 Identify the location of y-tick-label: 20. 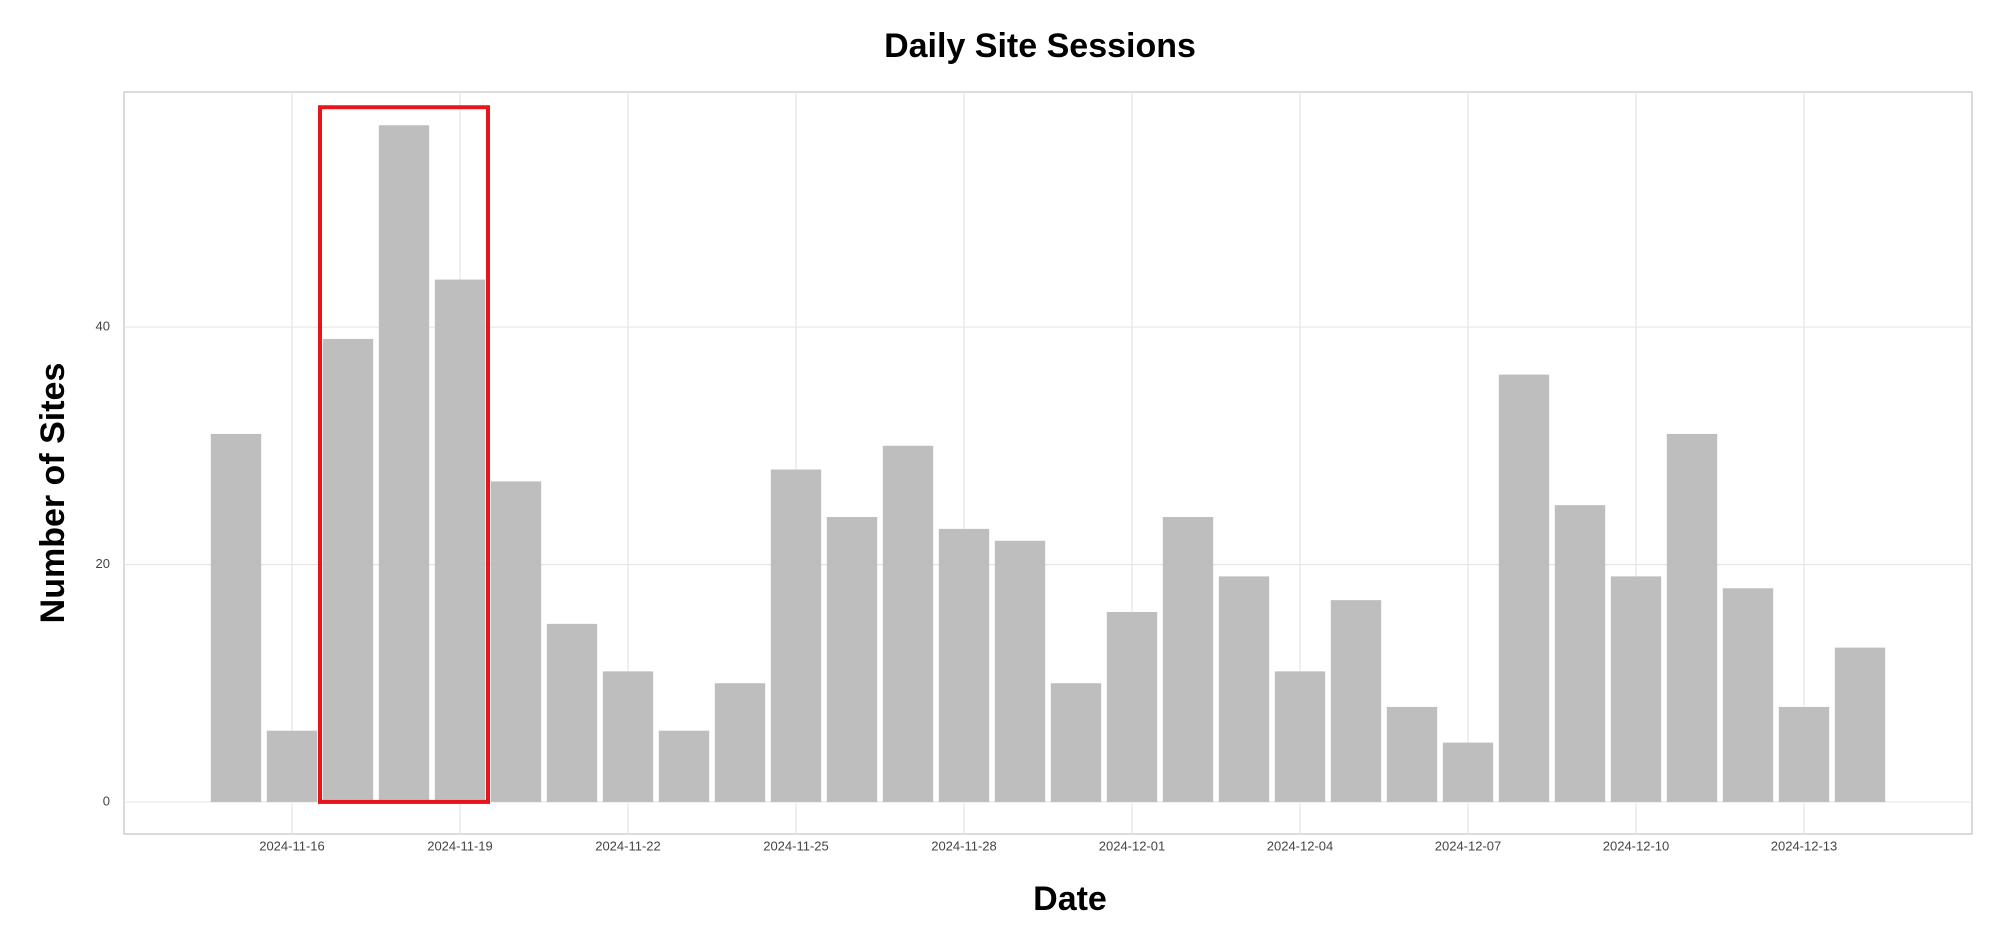
(103, 563).